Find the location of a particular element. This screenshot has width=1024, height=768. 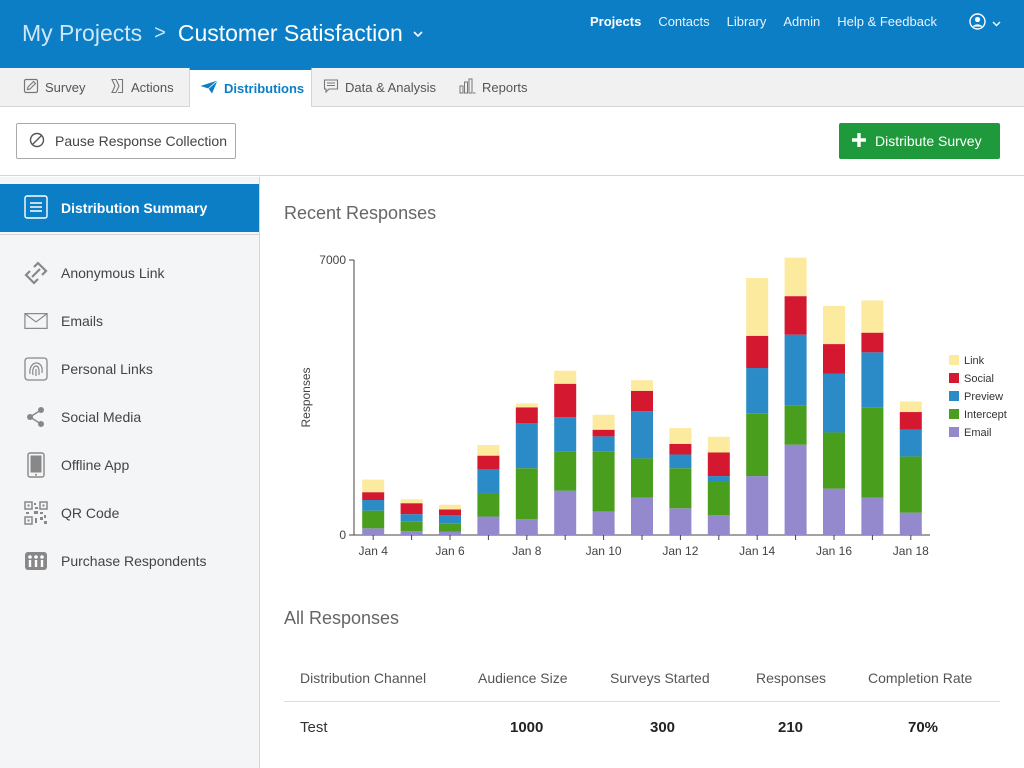

tab-actions: Actions is located at coordinates (141, 87).